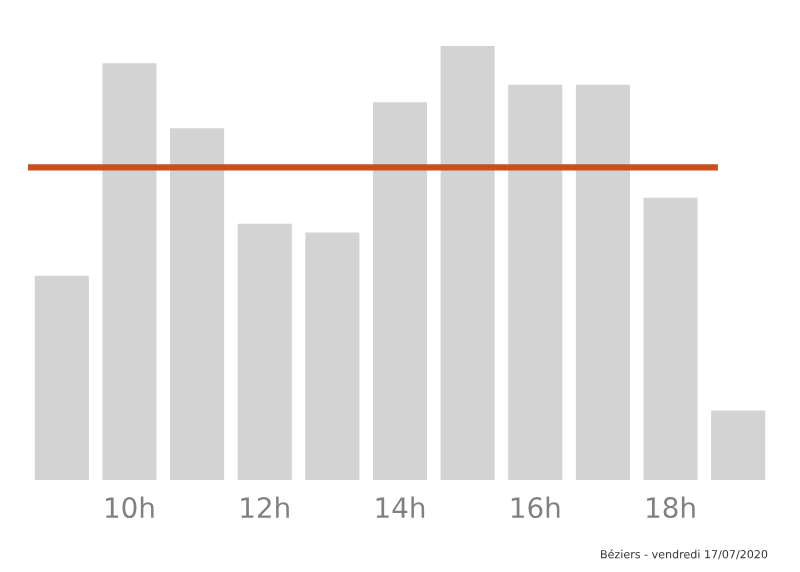  I want to click on x-tick-label: 18h, so click(671, 507).